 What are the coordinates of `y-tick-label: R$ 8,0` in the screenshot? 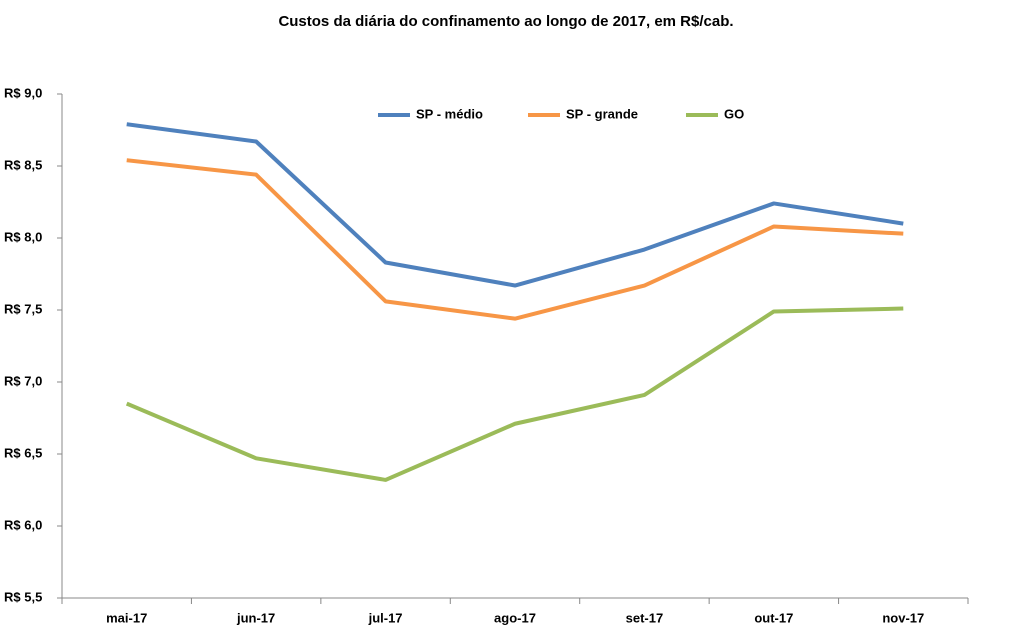 It's located at (23, 236).